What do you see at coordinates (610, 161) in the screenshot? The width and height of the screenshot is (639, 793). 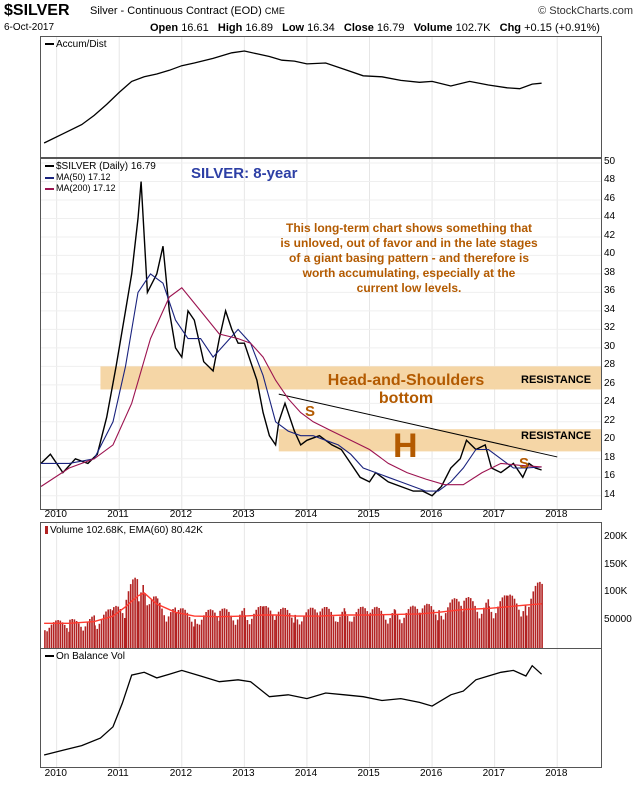 I see `price-y-tick: 50` at bounding box center [610, 161].